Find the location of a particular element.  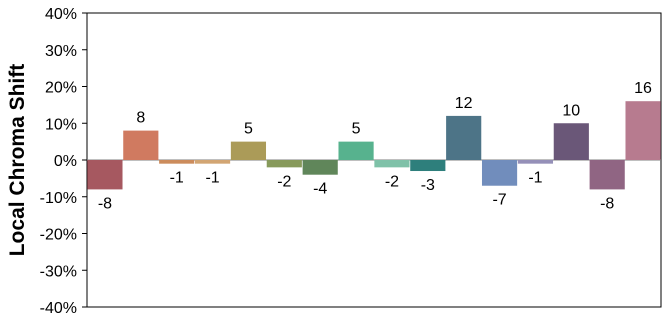

bar-data-label: -7 is located at coordinates (499, 200).